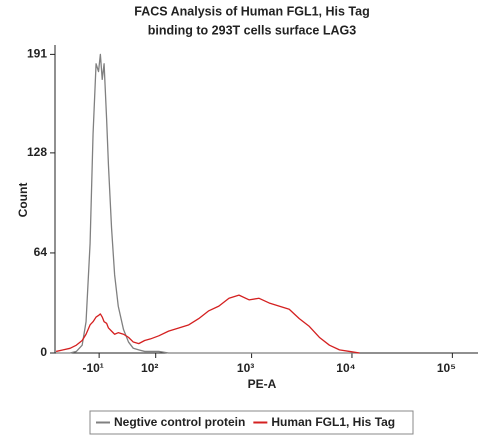 The image size is (482, 439). Describe the element at coordinates (92, 368) in the screenshot. I see `x-tick-label: -10¹` at that location.